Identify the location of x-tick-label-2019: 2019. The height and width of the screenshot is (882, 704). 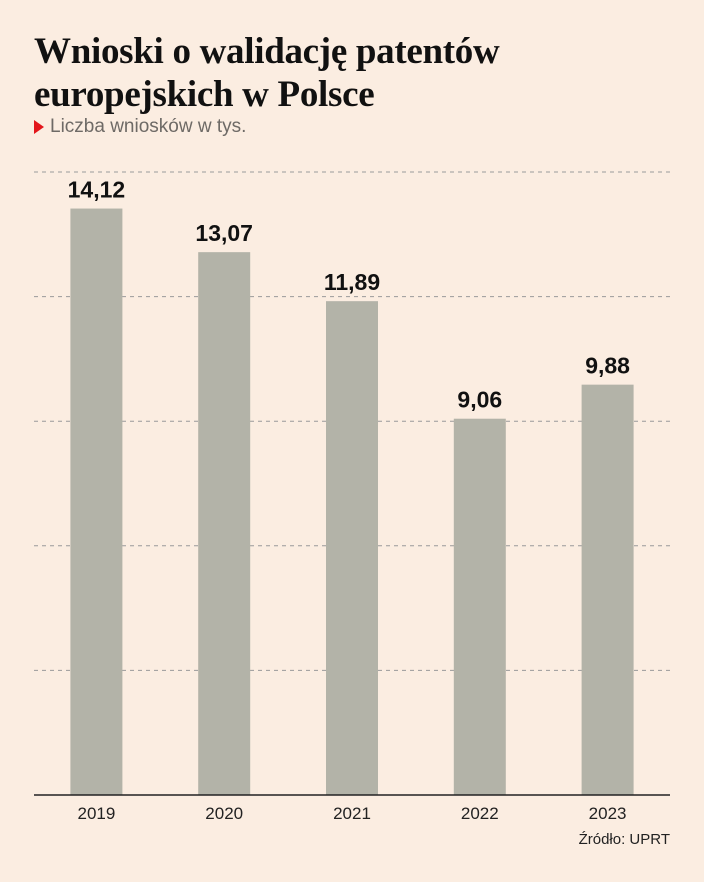
(96, 813).